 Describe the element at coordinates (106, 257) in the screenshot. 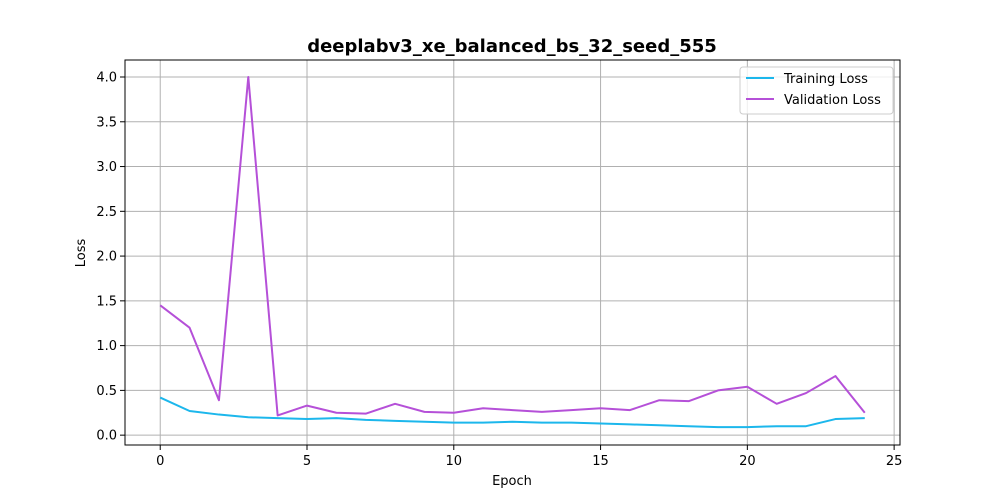

I see `y-tick-label: 2.0` at that location.